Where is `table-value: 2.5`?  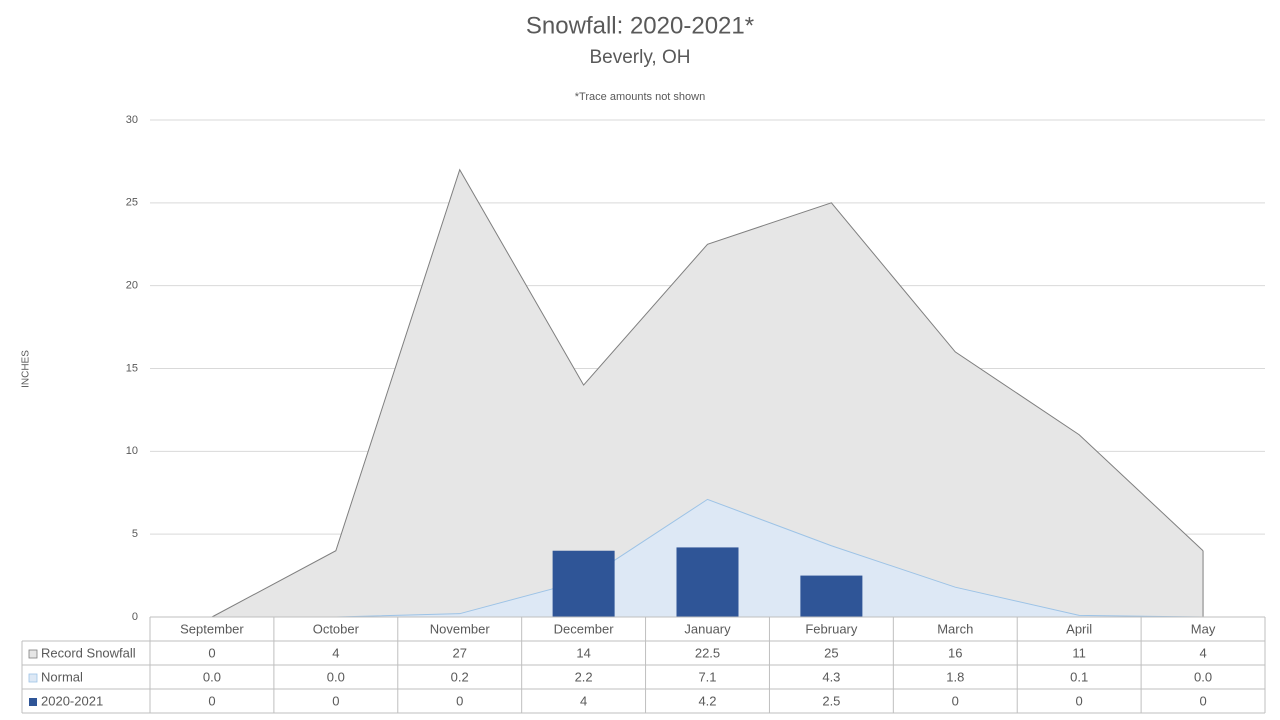
table-value: 2.5 is located at coordinates (831, 700).